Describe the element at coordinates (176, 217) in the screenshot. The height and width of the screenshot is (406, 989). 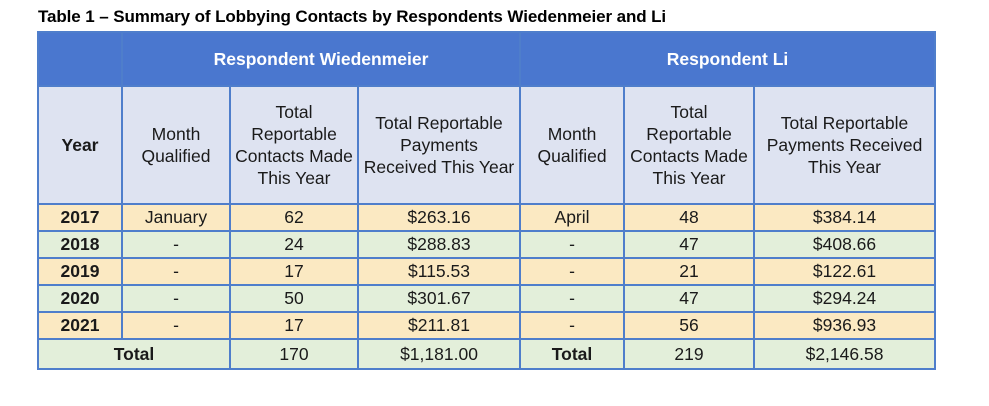
I see `cell-w-month: January` at that location.